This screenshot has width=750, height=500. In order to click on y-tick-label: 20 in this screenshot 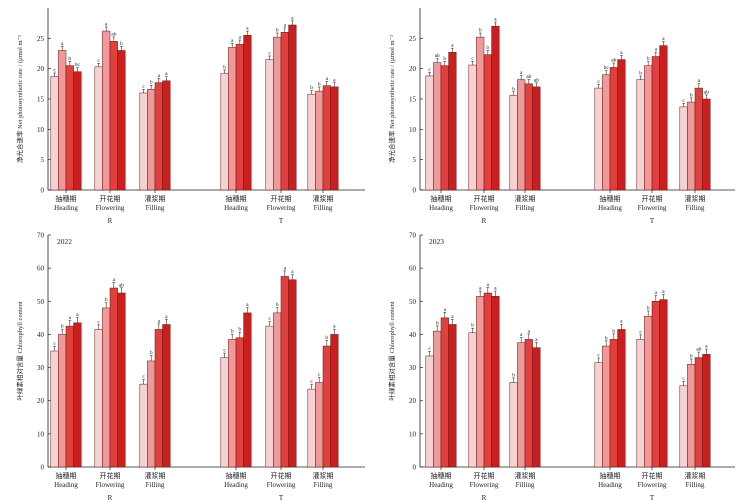, I will do `click(41, 401)`.